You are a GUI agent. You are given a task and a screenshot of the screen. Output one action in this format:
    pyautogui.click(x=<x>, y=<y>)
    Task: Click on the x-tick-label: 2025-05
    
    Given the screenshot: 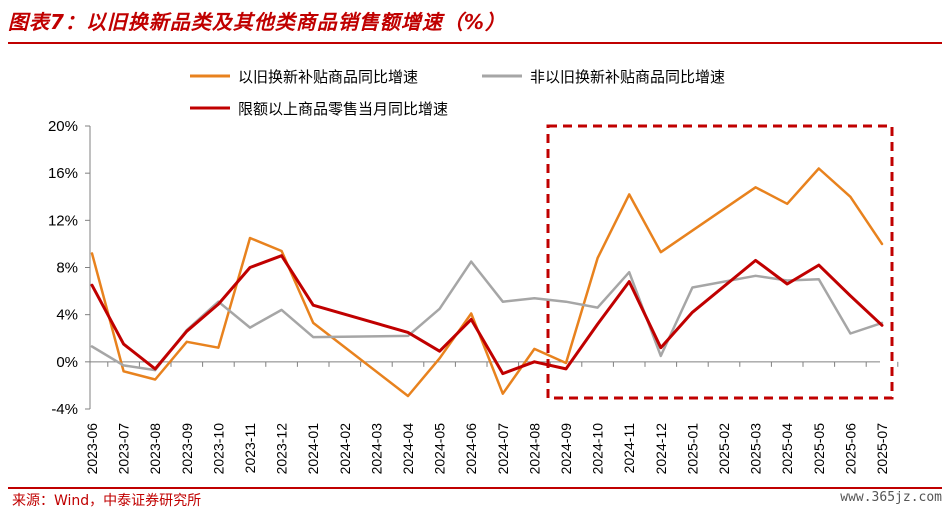 What is the action you would take?
    pyautogui.click(x=819, y=449)
    